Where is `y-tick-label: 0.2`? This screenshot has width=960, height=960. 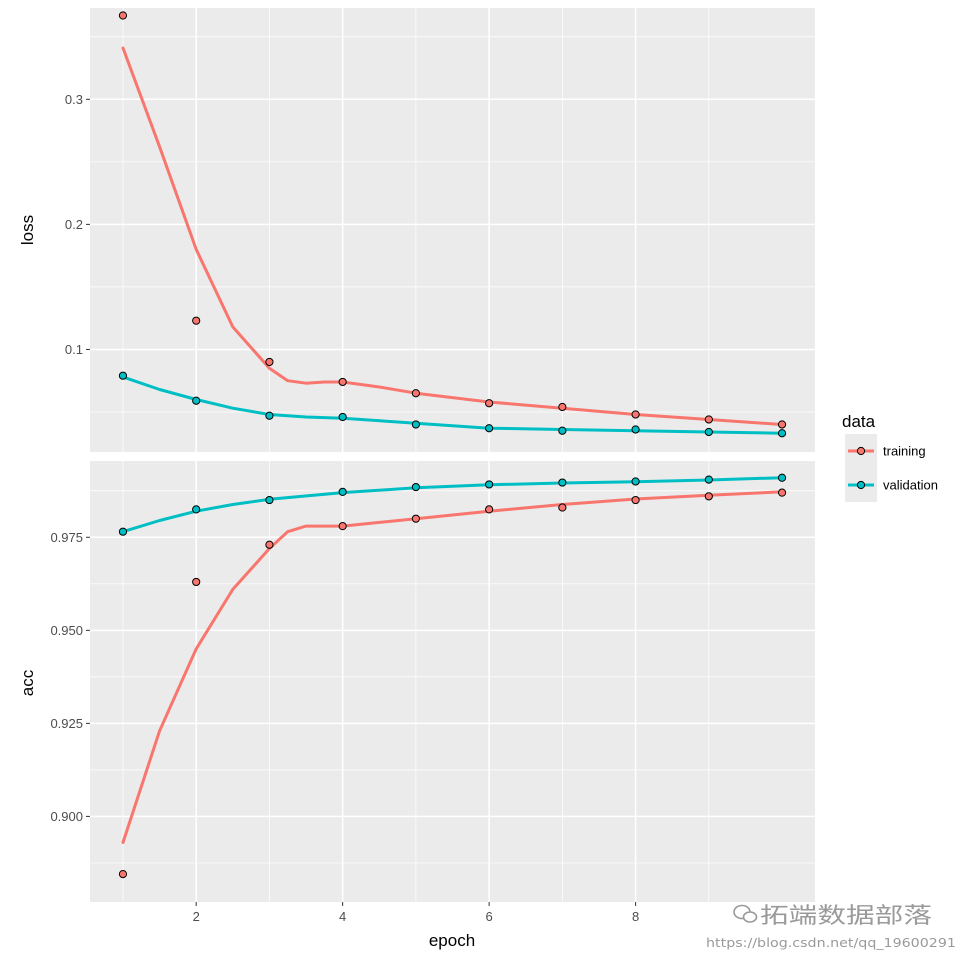
y-tick-label: 0.2 is located at coordinates (74, 224).